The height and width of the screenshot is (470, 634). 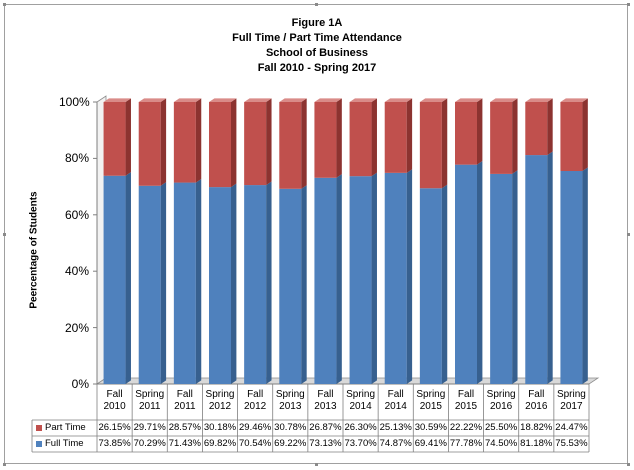 What do you see at coordinates (4, 464) in the screenshot?
I see `resize-handle-bottom-left` at bounding box center [4, 464].